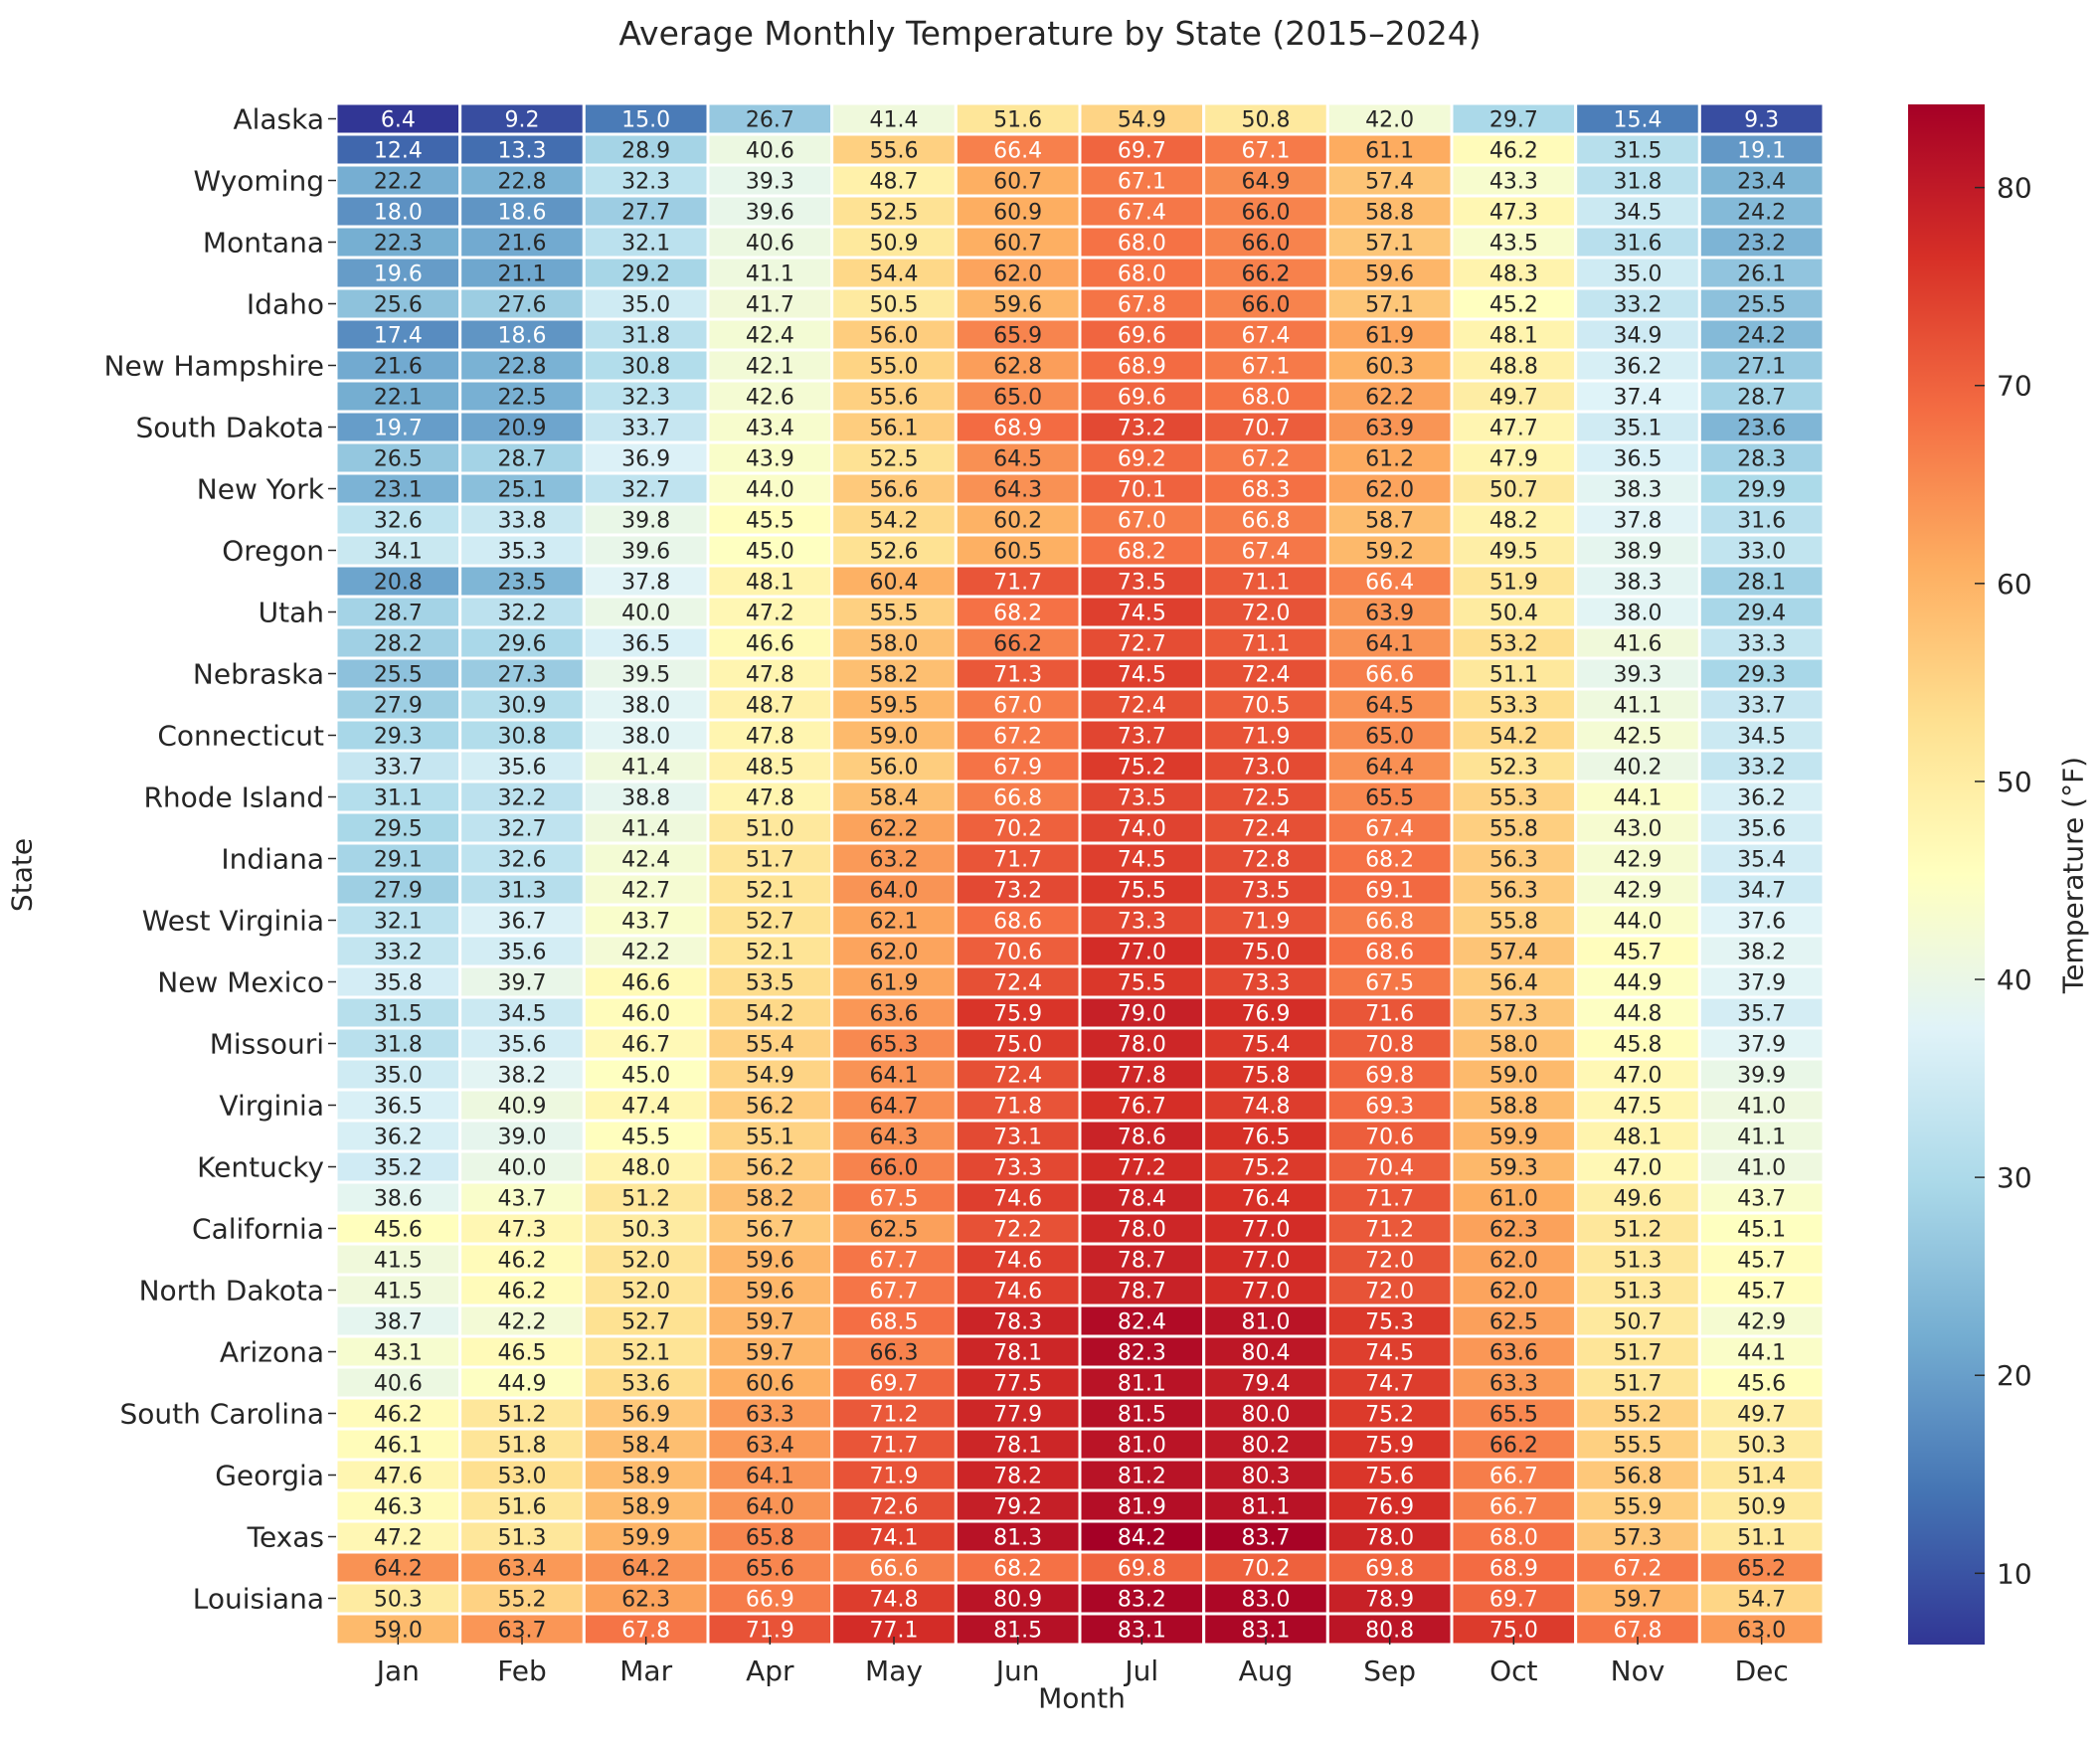 The width and height of the screenshot is (2100, 1742). I want to click on cell-value-label: 77.2, so click(1142, 1168).